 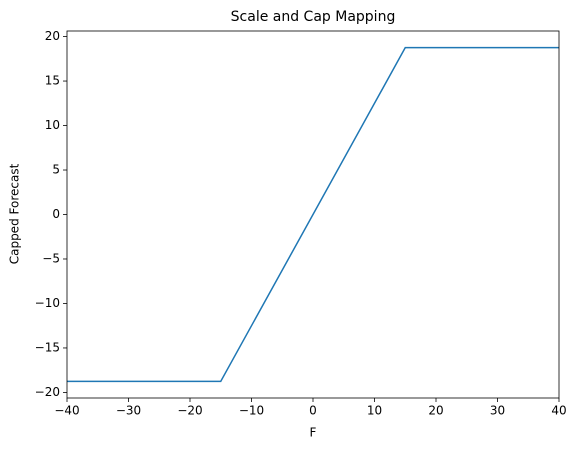 What do you see at coordinates (128, 411) in the screenshot?
I see `x-tick-label: −30` at bounding box center [128, 411].